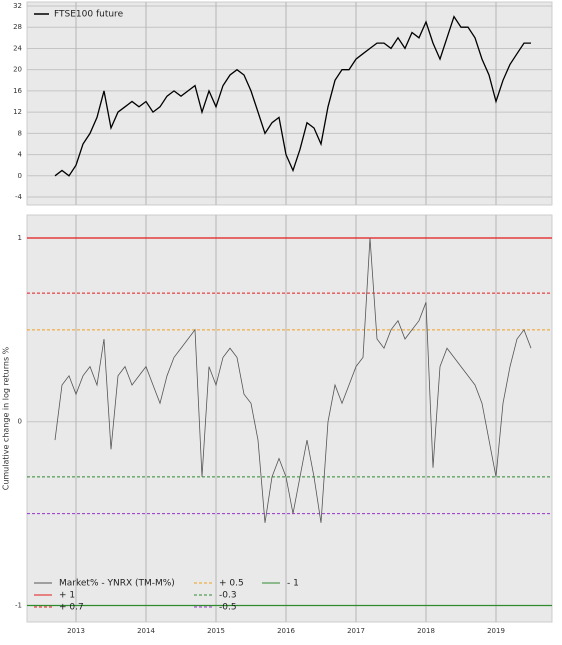 Image resolution: width=562 pixels, height=645 pixels. I want to click on y-tick-label: 8, so click(20, 133).